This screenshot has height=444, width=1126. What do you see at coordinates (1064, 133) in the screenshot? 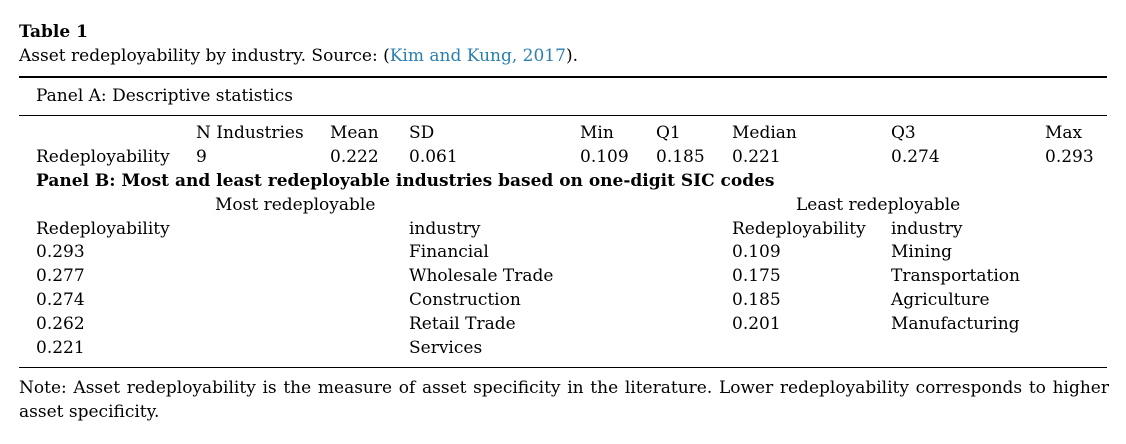
I see `header-max: Max` at bounding box center [1064, 133].